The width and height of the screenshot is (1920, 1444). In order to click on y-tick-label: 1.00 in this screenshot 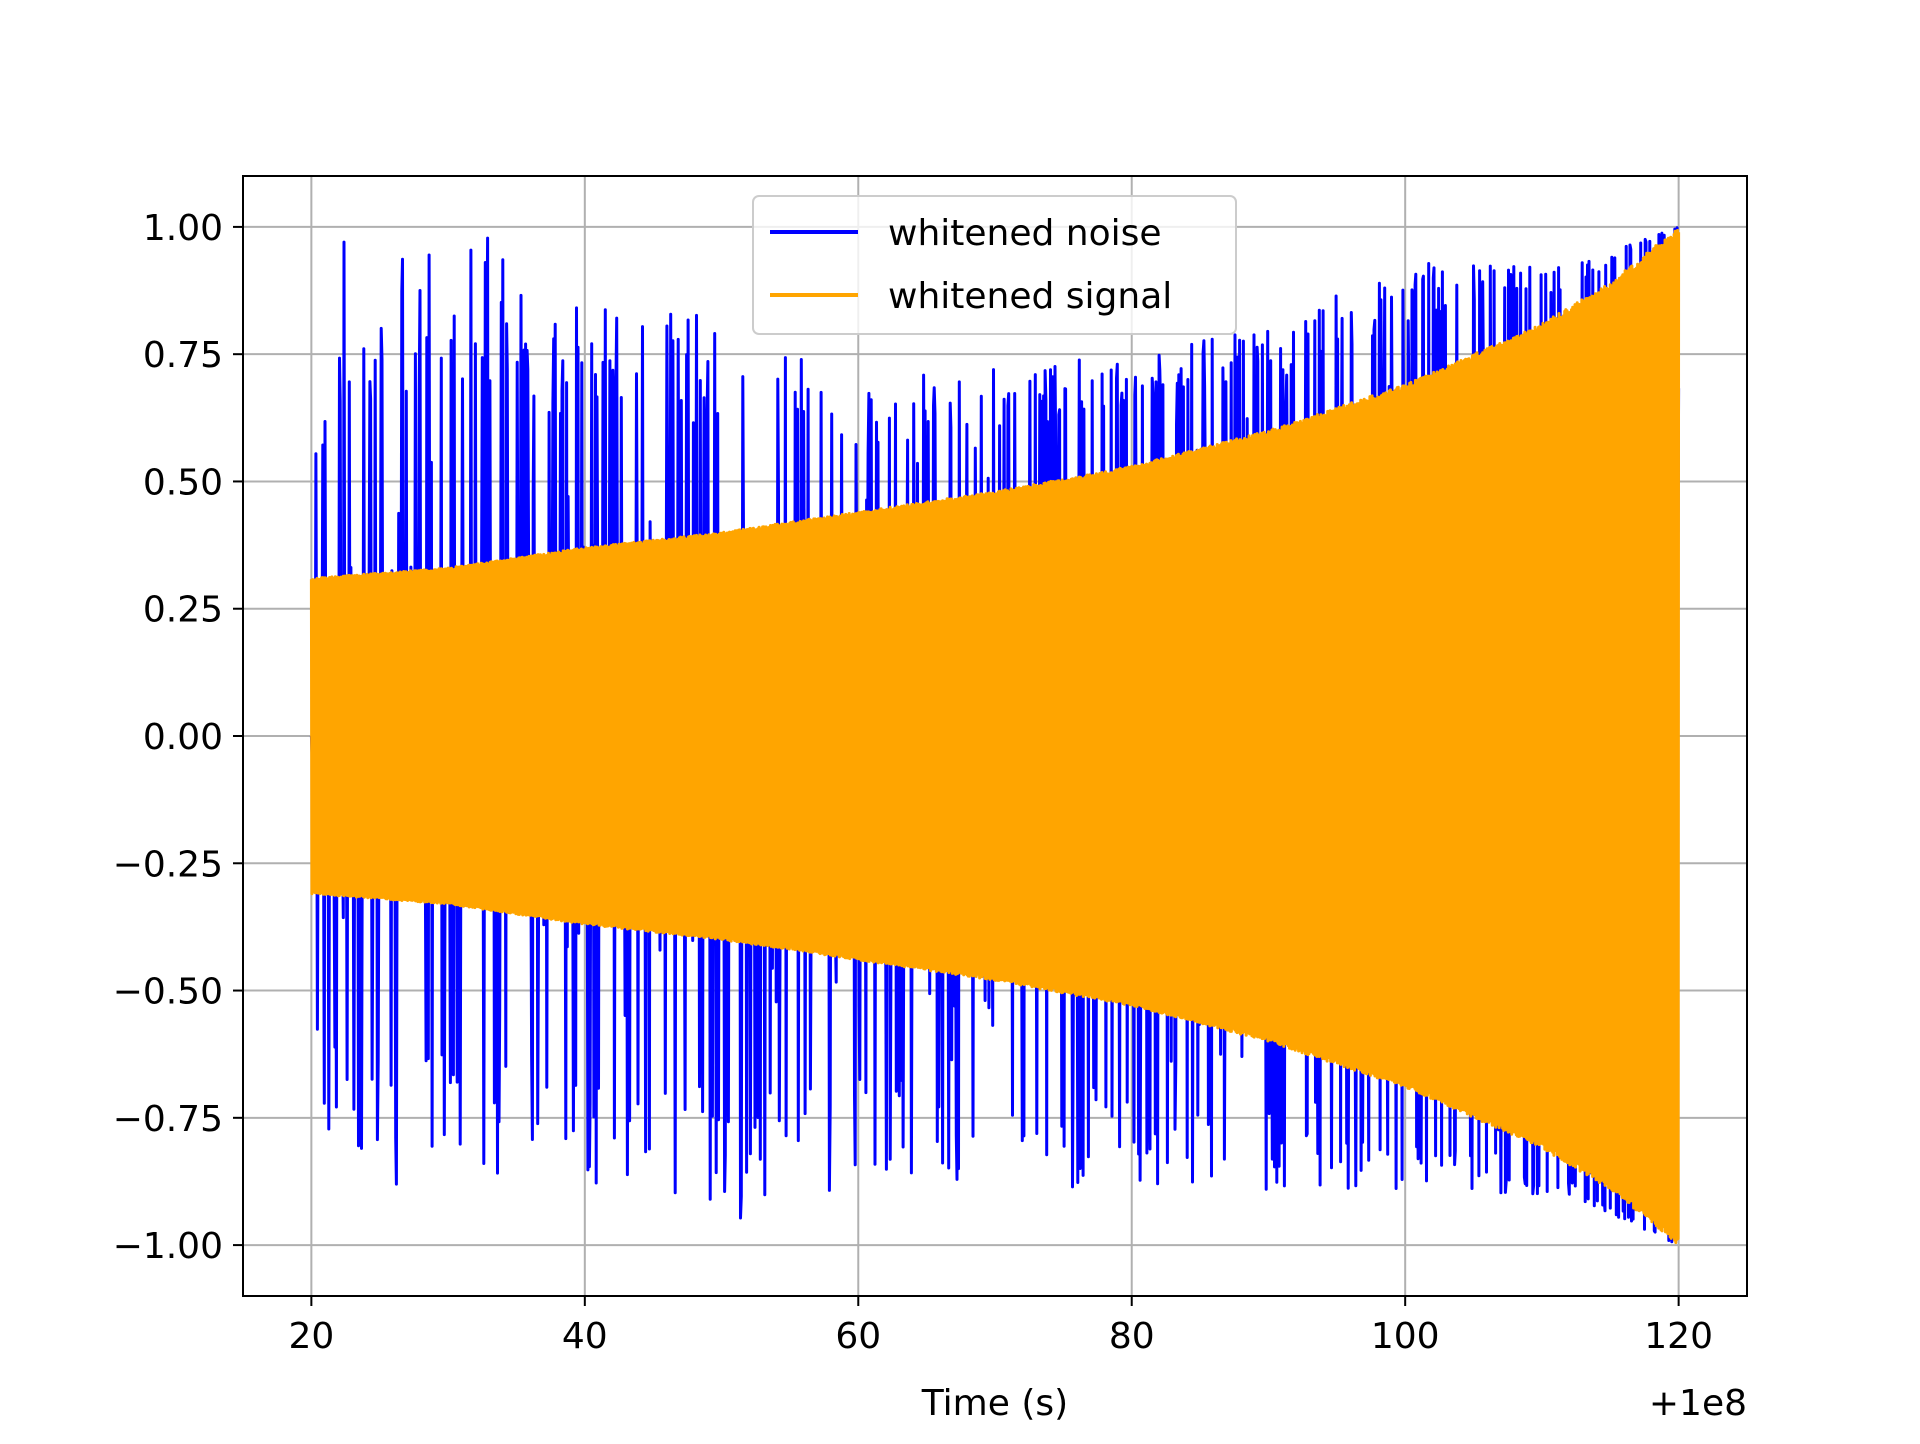, I will do `click(183, 228)`.